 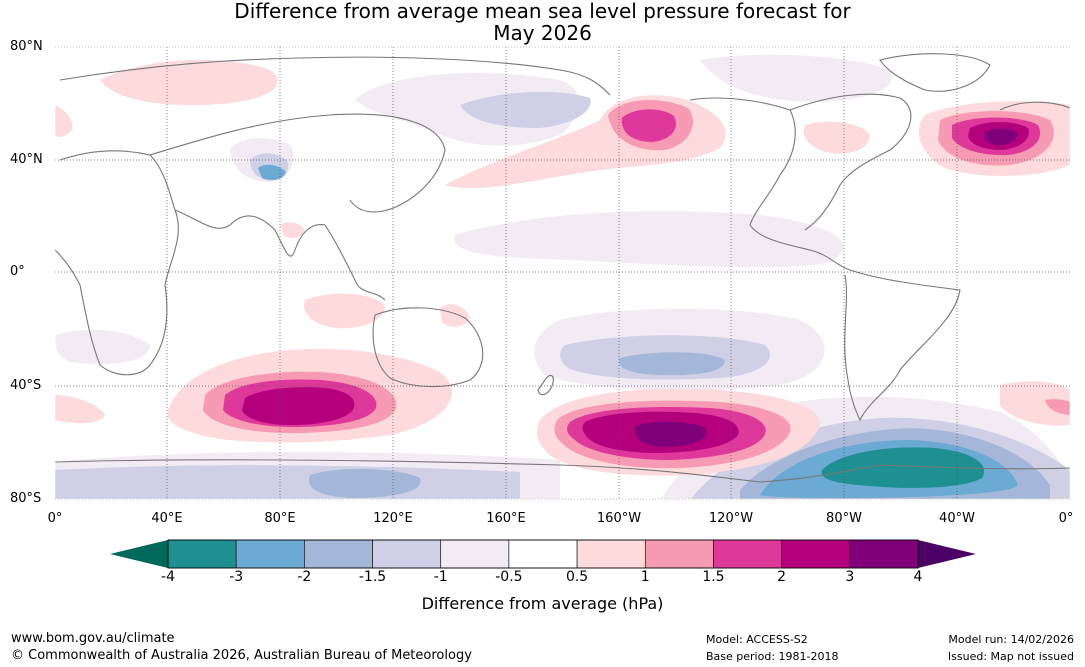 I want to click on lon-label-40e: 40°E, so click(x=167, y=518).